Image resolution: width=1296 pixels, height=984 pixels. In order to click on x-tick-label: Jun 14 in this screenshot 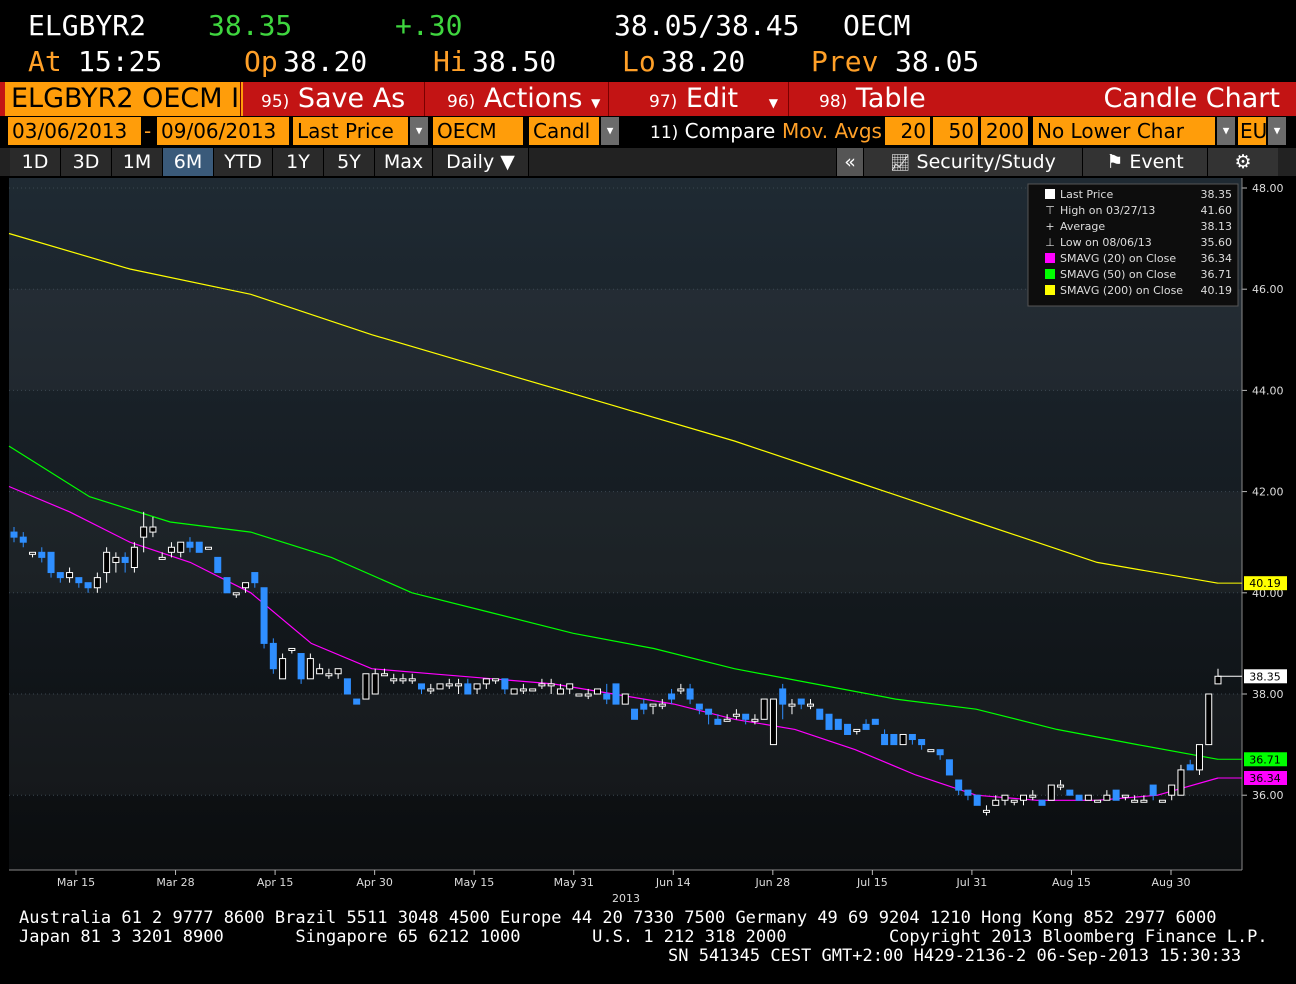, I will do `click(673, 882)`.